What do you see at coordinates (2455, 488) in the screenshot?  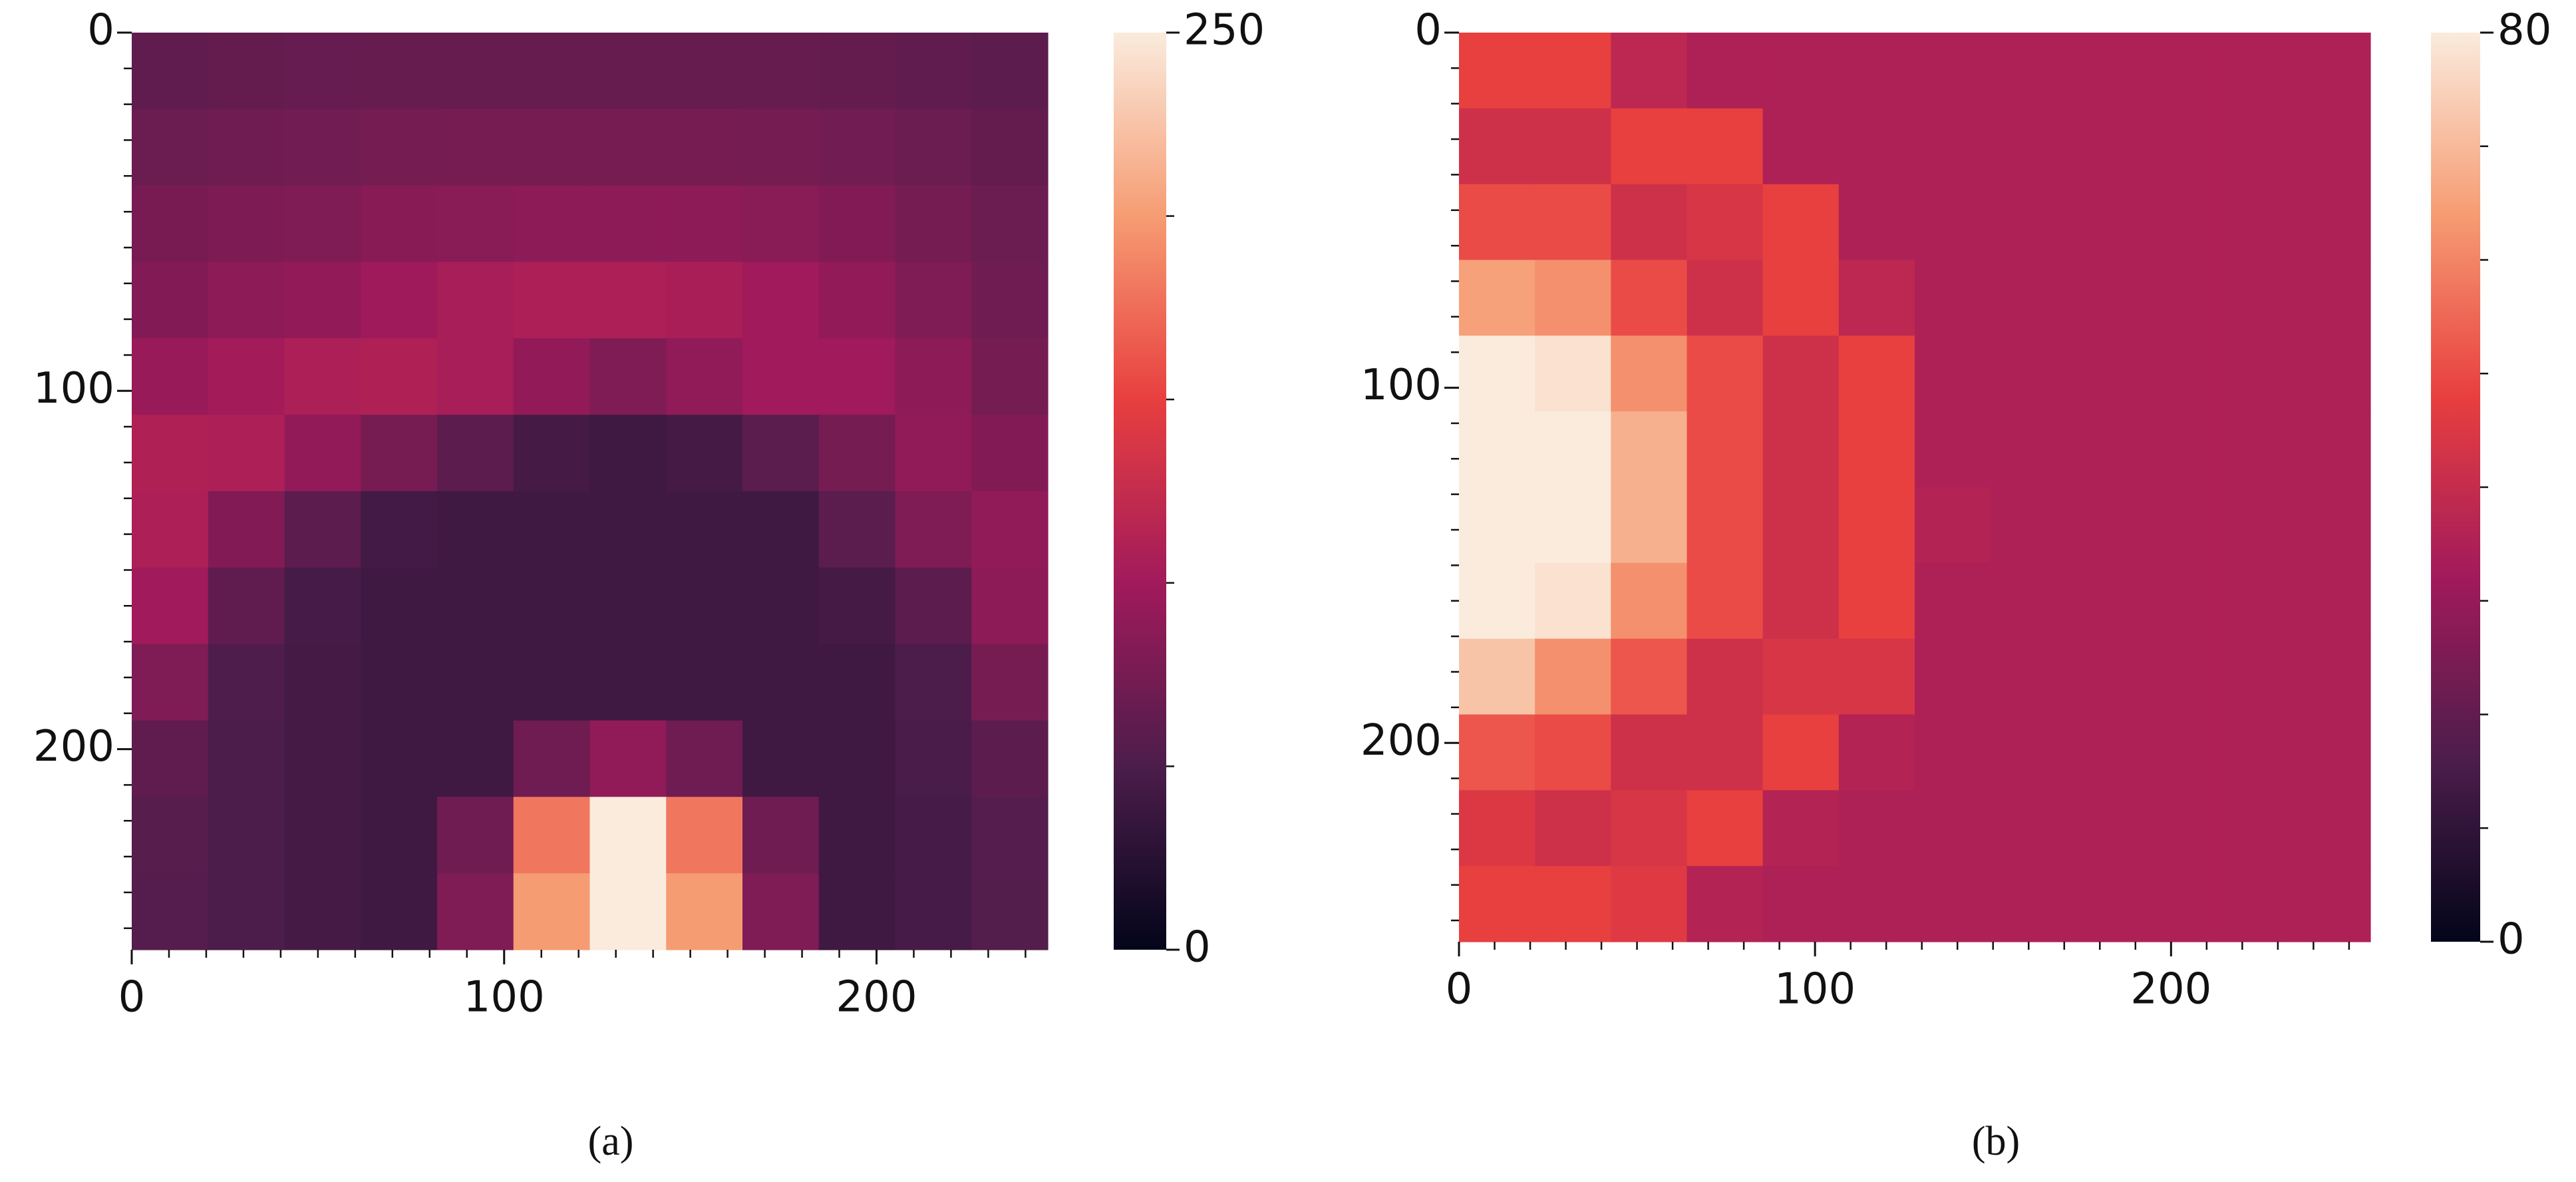 I see `colorbar` at bounding box center [2455, 488].